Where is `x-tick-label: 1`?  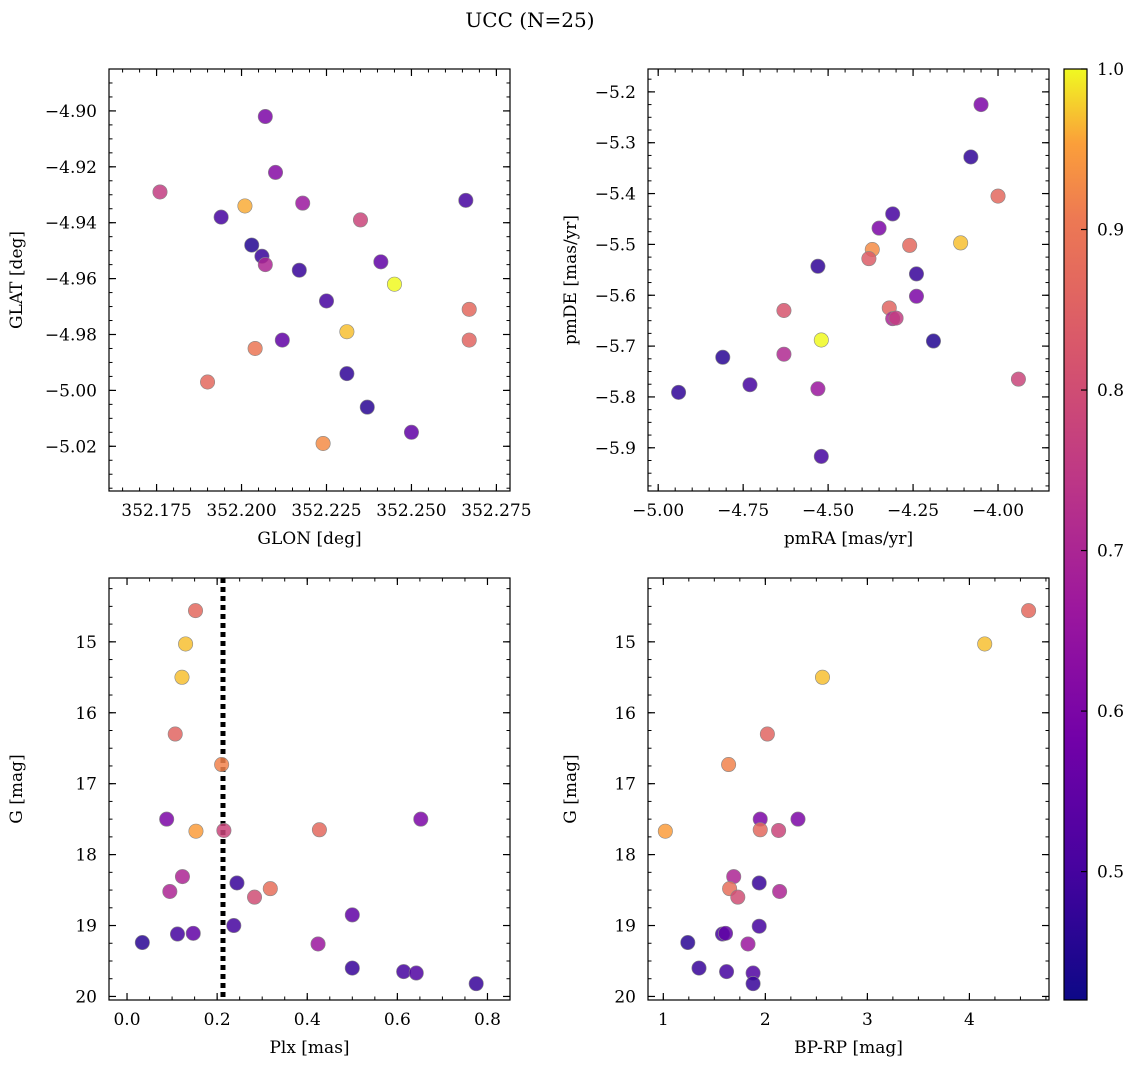 x-tick-label: 1 is located at coordinates (663, 1020).